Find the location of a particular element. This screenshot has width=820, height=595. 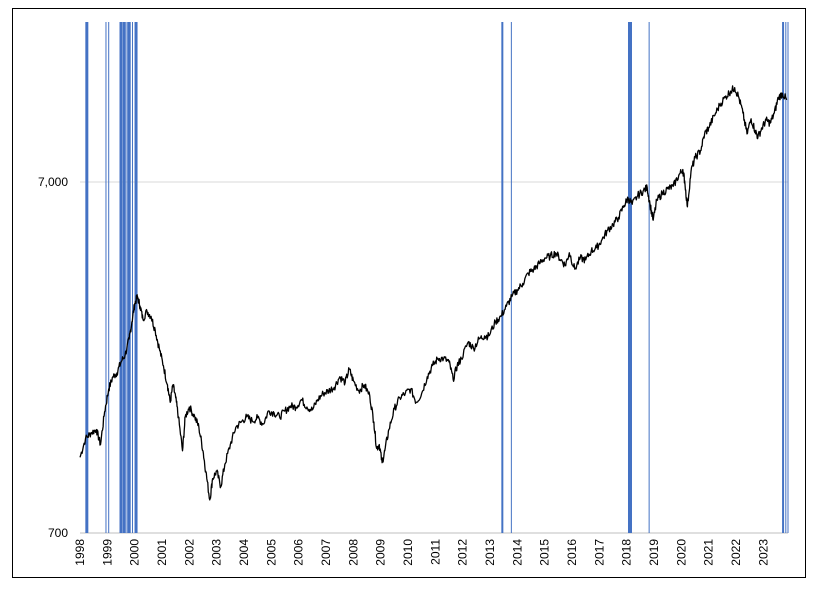

x-tick-label: 2015 is located at coordinates (545, 552).